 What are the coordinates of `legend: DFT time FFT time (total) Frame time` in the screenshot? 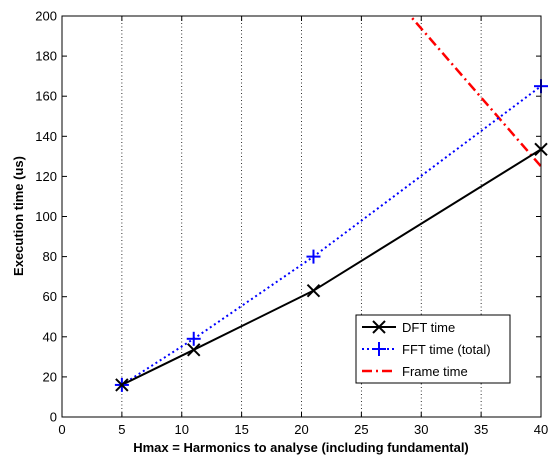 It's located at (433, 349).